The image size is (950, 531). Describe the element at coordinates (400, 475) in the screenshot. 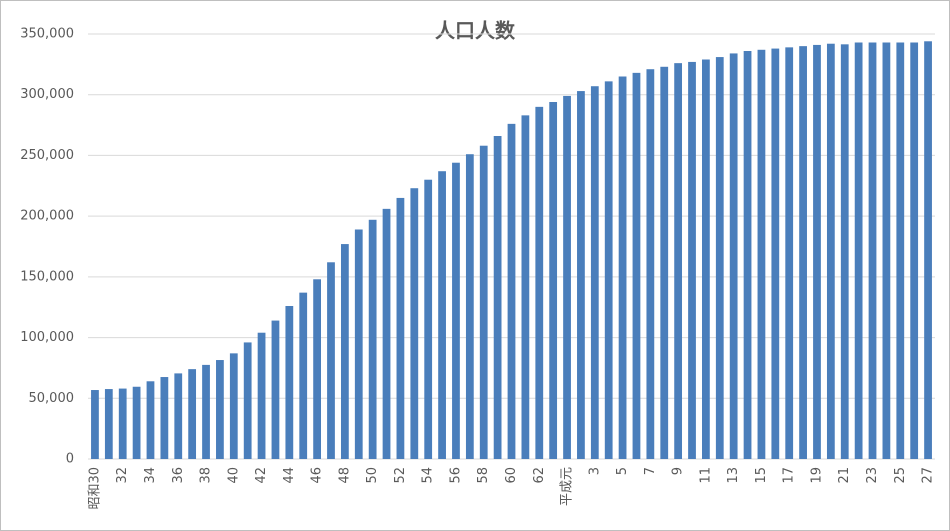

I see `x-tick-label: 52` at that location.